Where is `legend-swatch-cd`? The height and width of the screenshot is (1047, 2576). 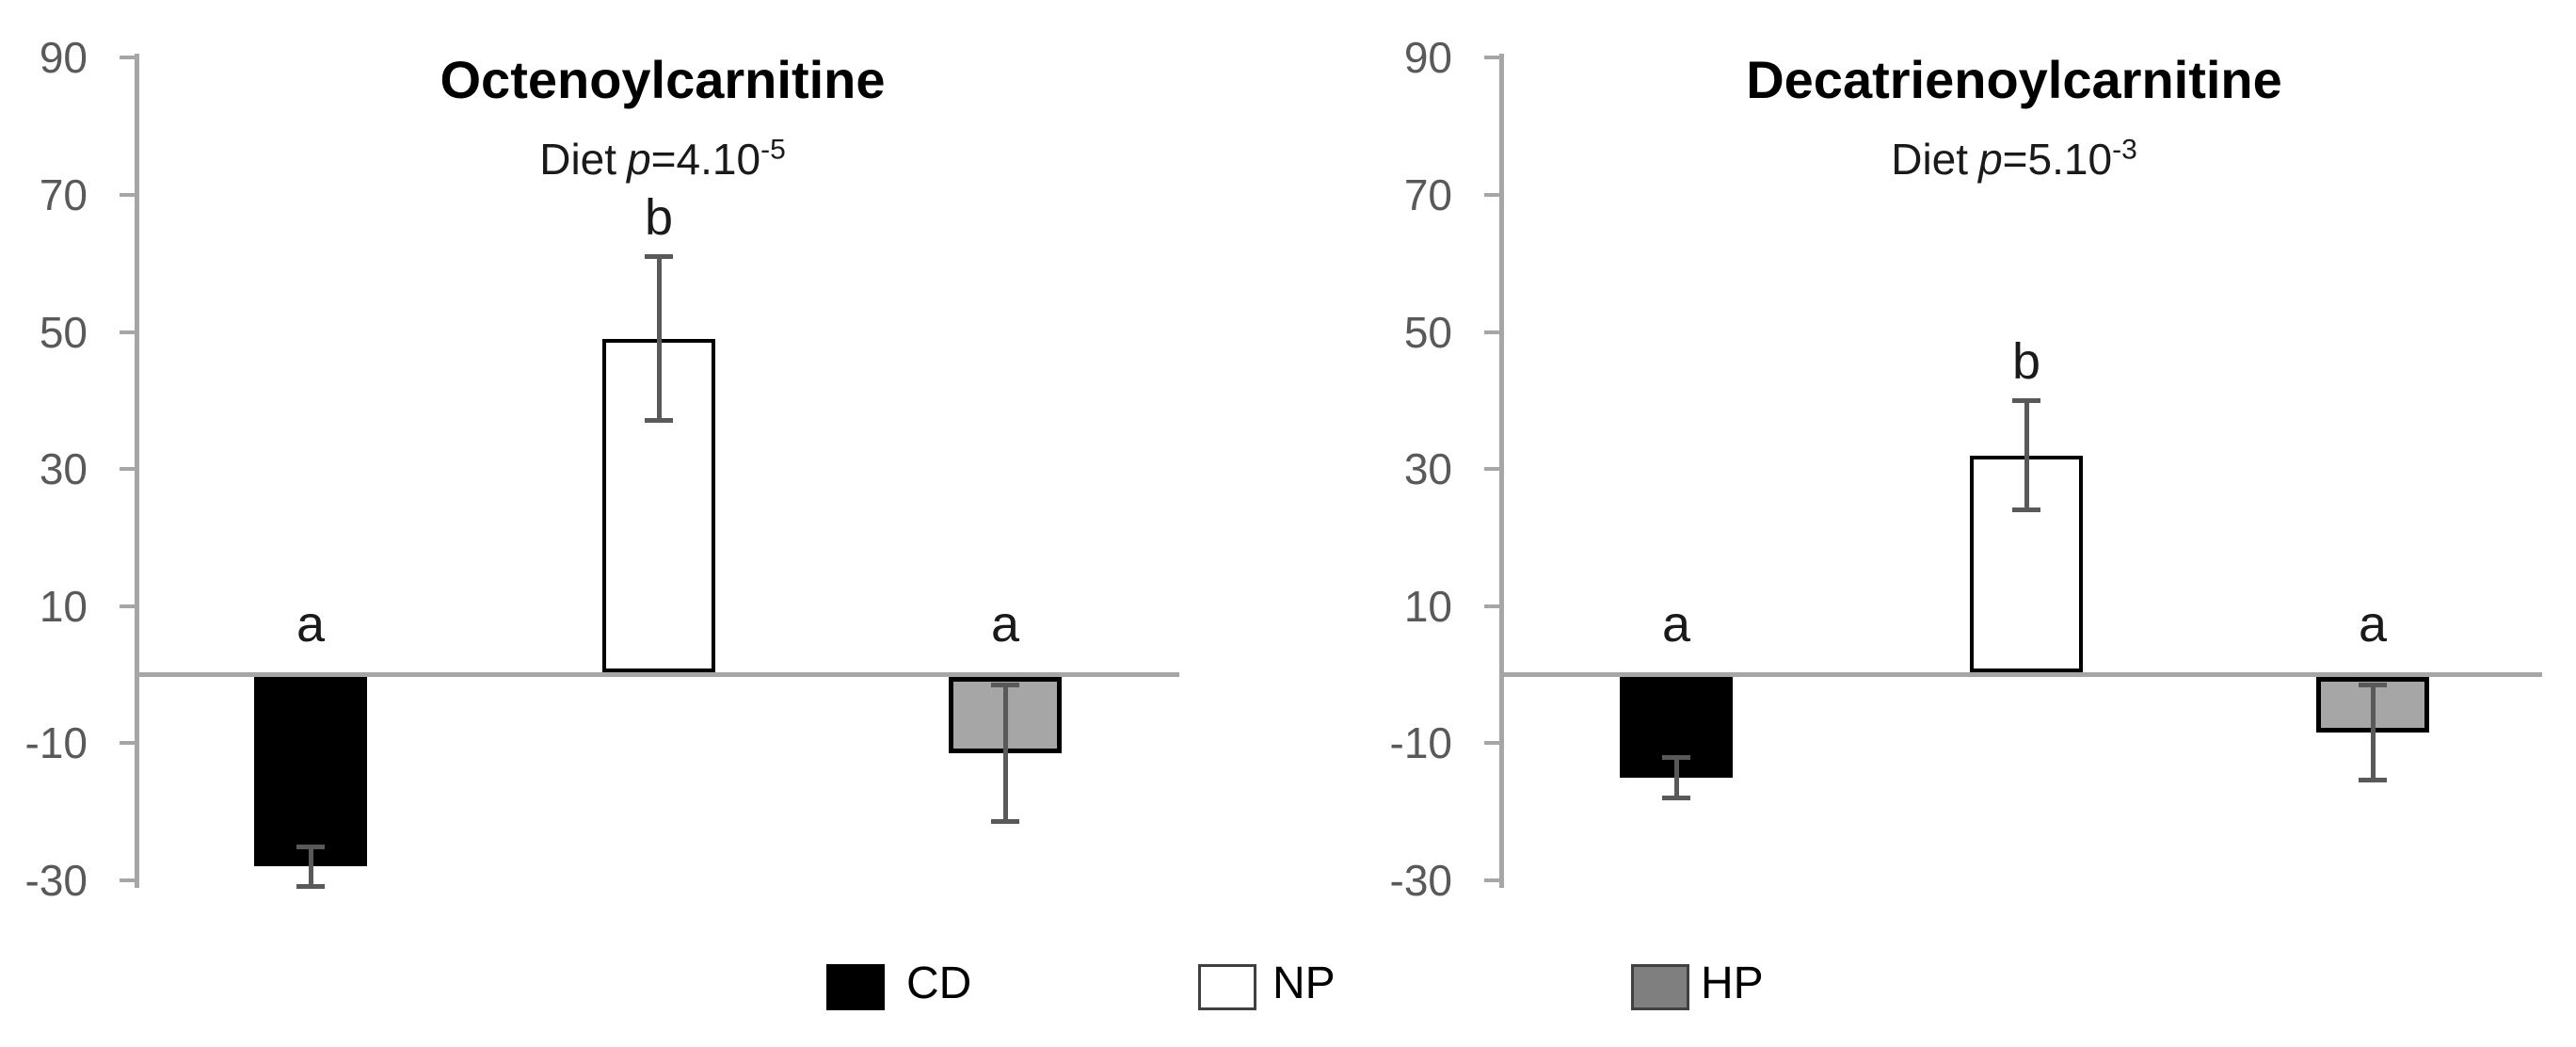
legend-swatch-cd is located at coordinates (855, 987).